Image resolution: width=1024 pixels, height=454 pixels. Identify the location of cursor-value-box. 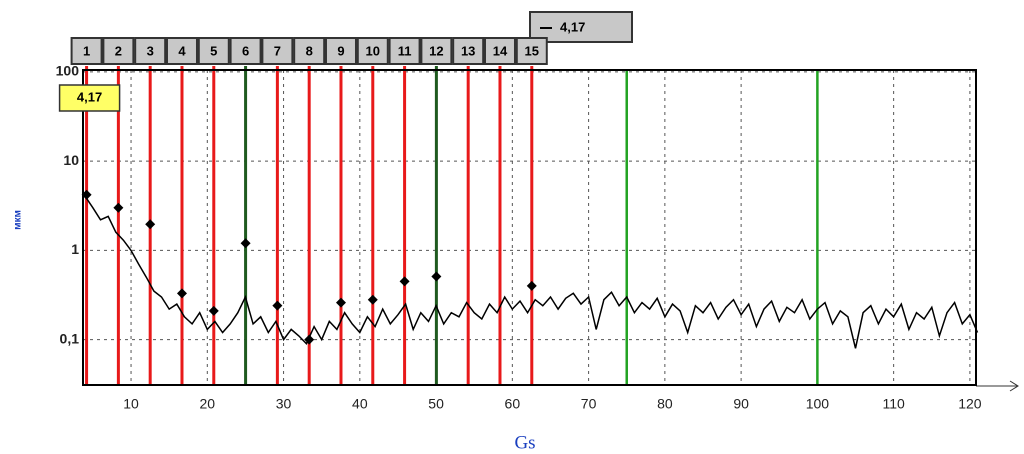
(89, 98).